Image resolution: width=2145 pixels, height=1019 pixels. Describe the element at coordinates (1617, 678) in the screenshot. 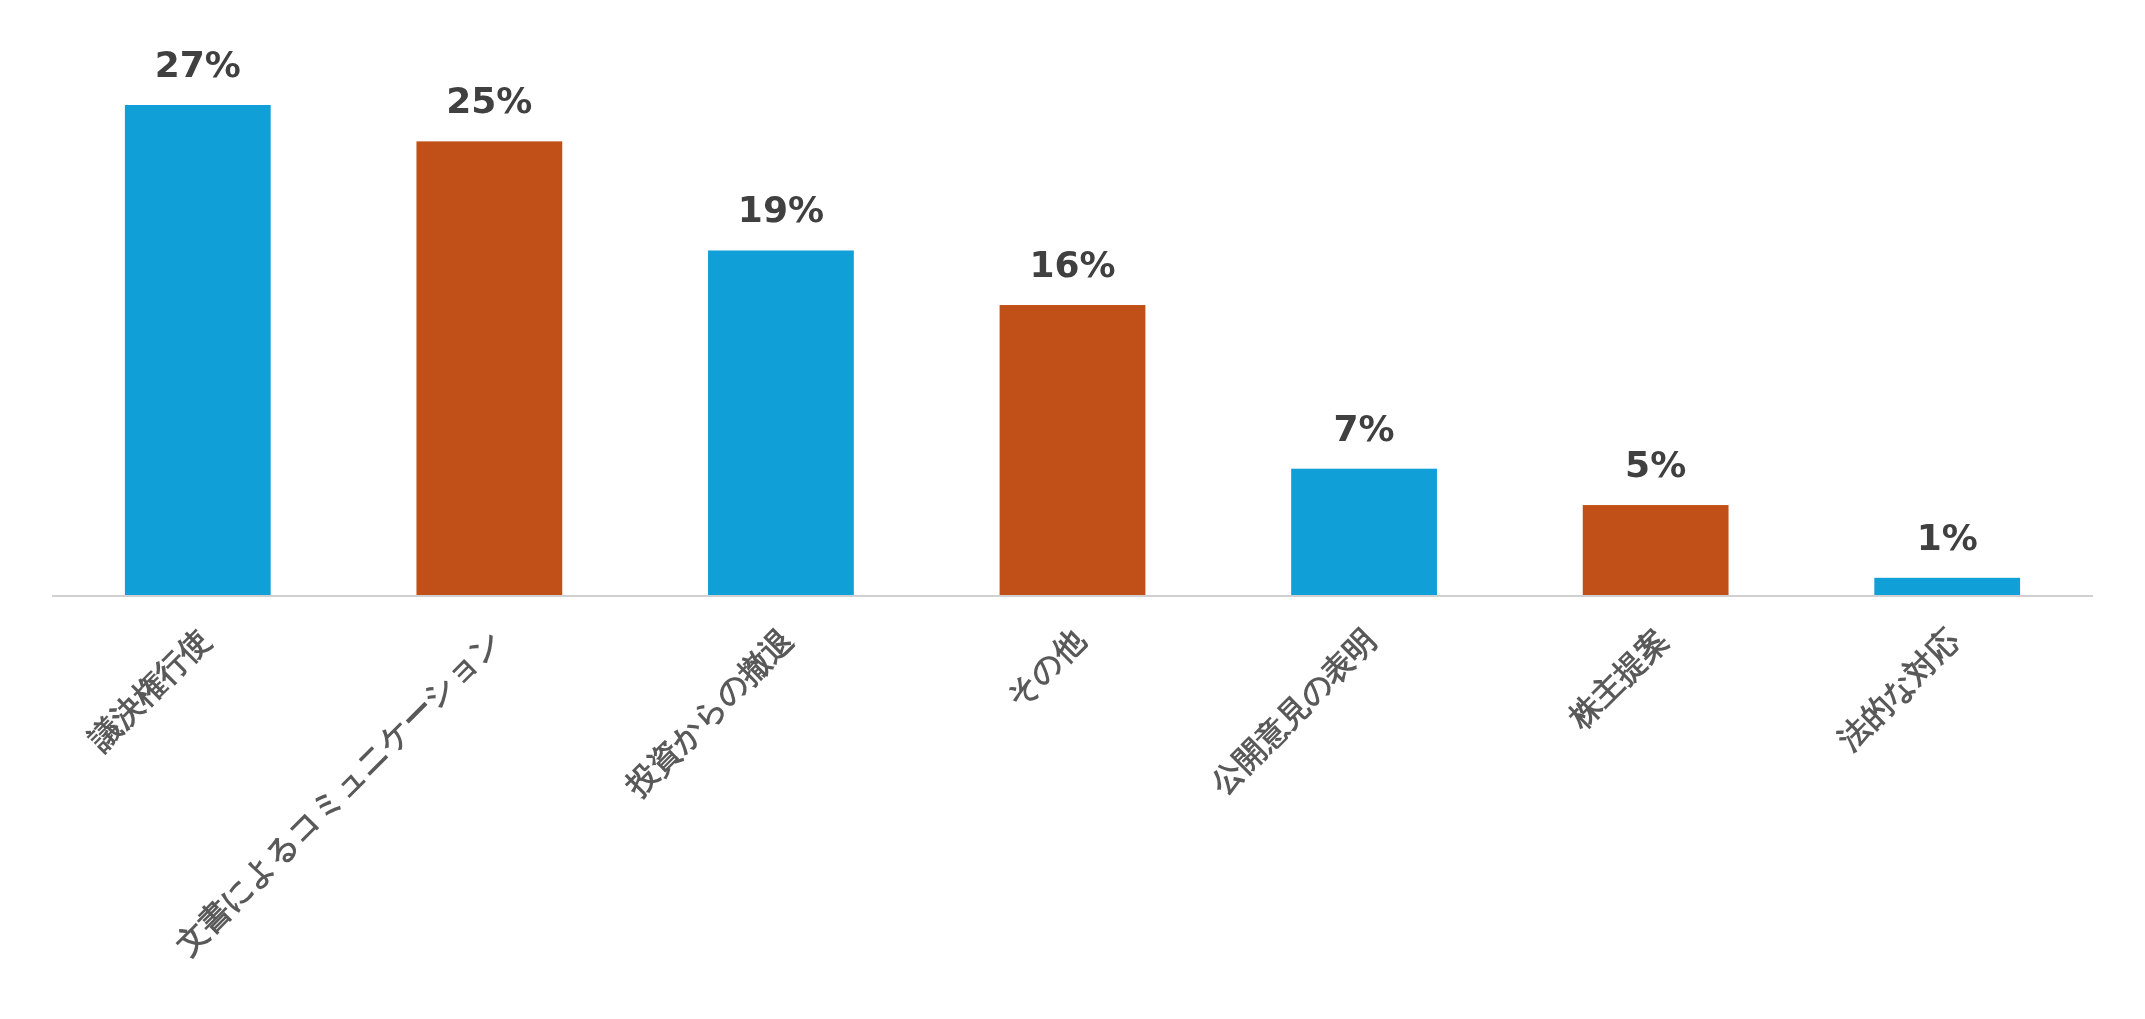

I see `x-tick-label: 株主提案` at that location.